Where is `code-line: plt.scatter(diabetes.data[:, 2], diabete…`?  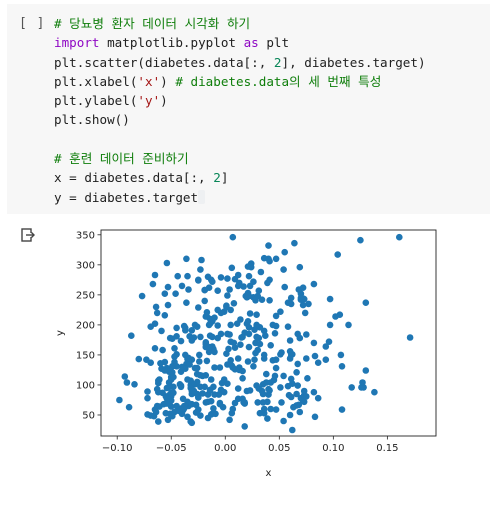 code-line: plt.scatter(diabetes.data[:, 2], diabete… is located at coordinates (240, 62).